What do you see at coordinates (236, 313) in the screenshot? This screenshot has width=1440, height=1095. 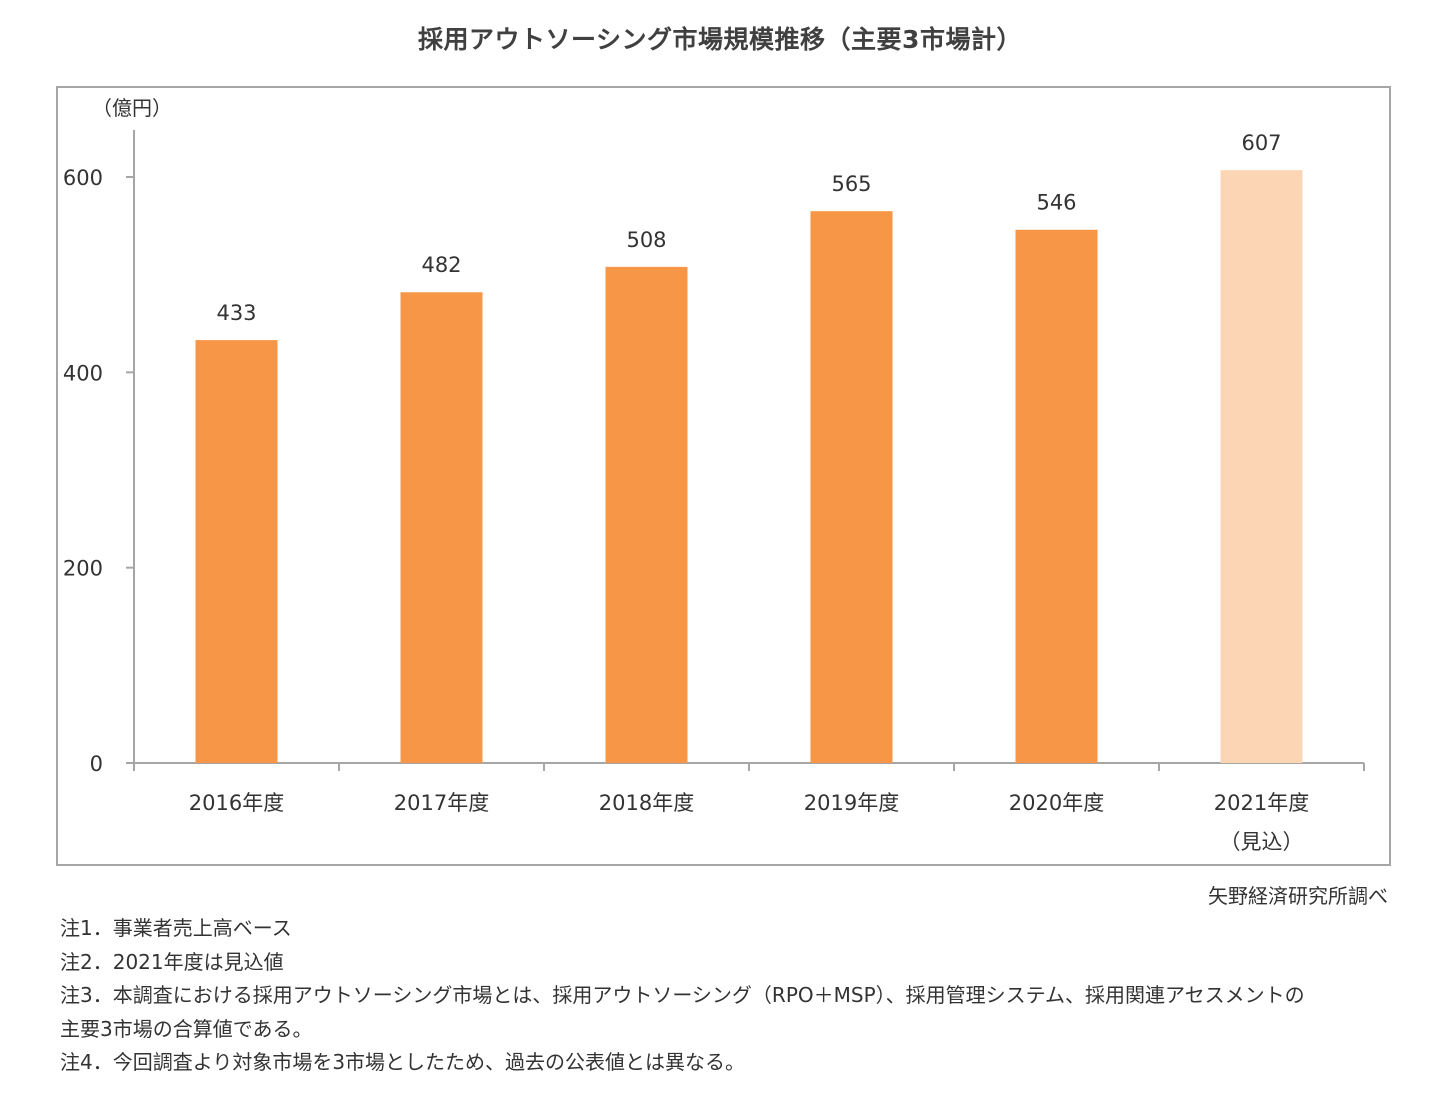 I see `data-label: 433` at bounding box center [236, 313].